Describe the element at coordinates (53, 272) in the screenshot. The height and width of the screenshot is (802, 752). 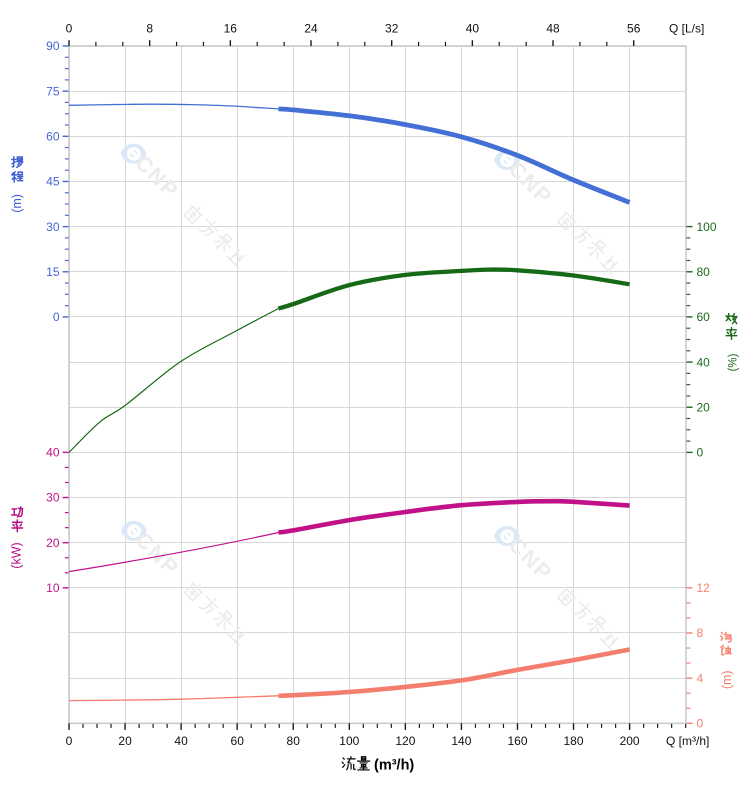
I see `svg-text: 15` at that location.